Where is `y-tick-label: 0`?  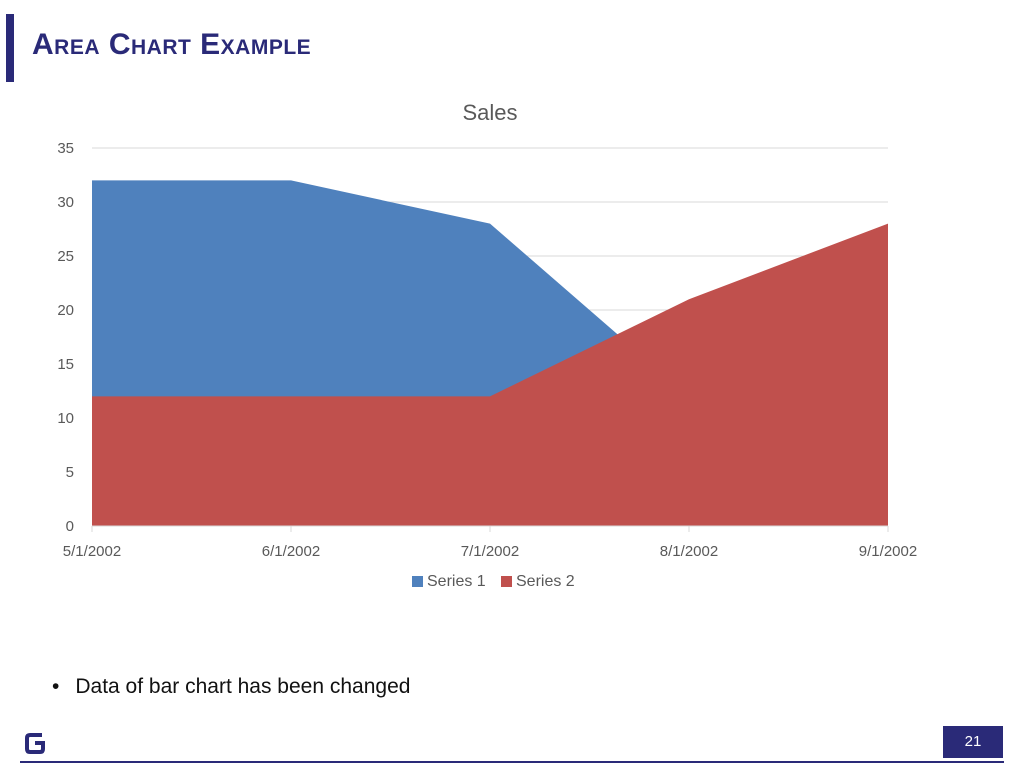
y-tick-label: 0 is located at coordinates (70, 526).